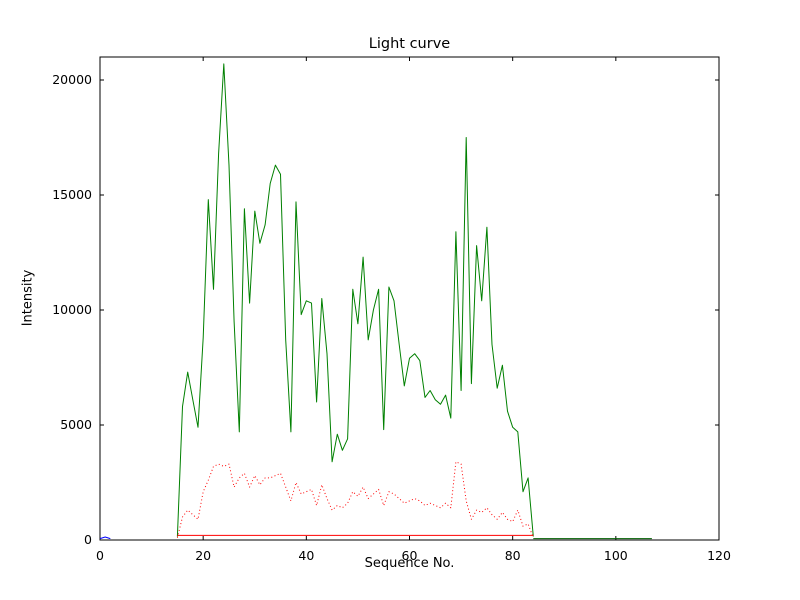 The image size is (800, 600). What do you see at coordinates (72, 79) in the screenshot?
I see `y-tick-label: 20000` at bounding box center [72, 79].